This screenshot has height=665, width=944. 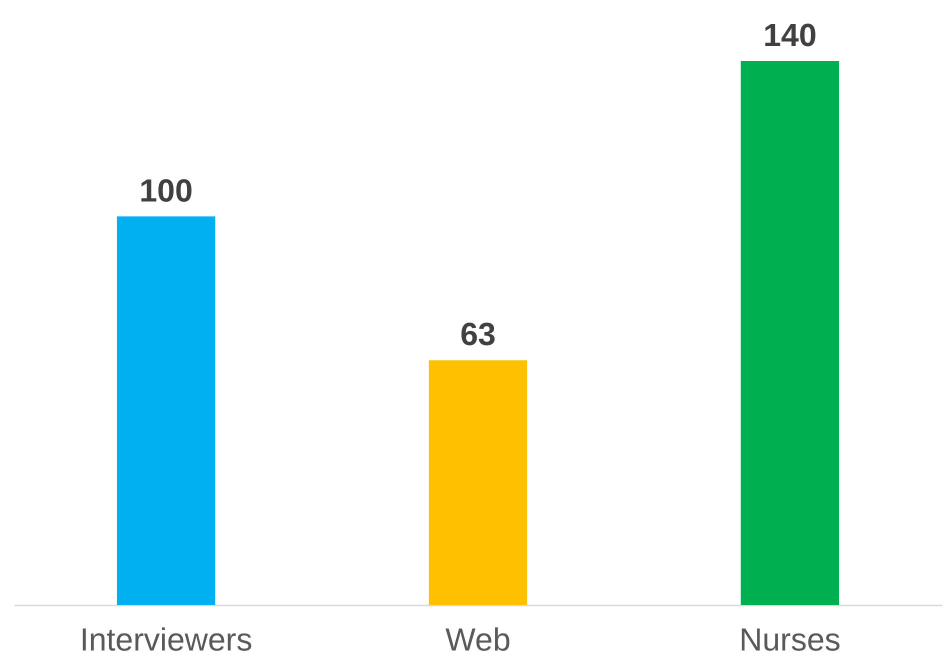 What do you see at coordinates (790, 35) in the screenshot?
I see `data-label: 140` at bounding box center [790, 35].